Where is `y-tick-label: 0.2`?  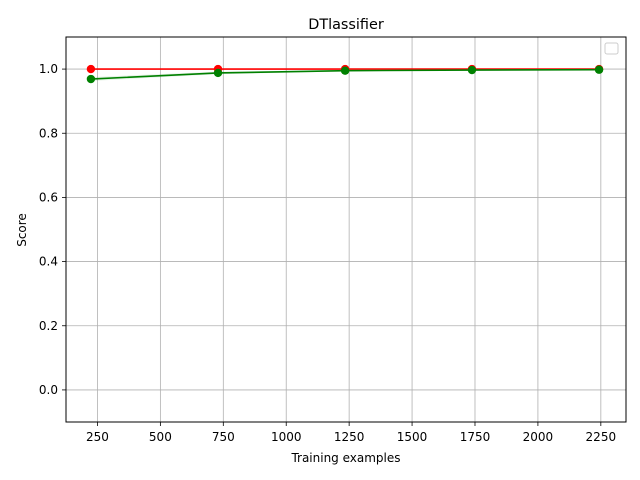
y-tick-label: 0.2 is located at coordinates (48, 326).